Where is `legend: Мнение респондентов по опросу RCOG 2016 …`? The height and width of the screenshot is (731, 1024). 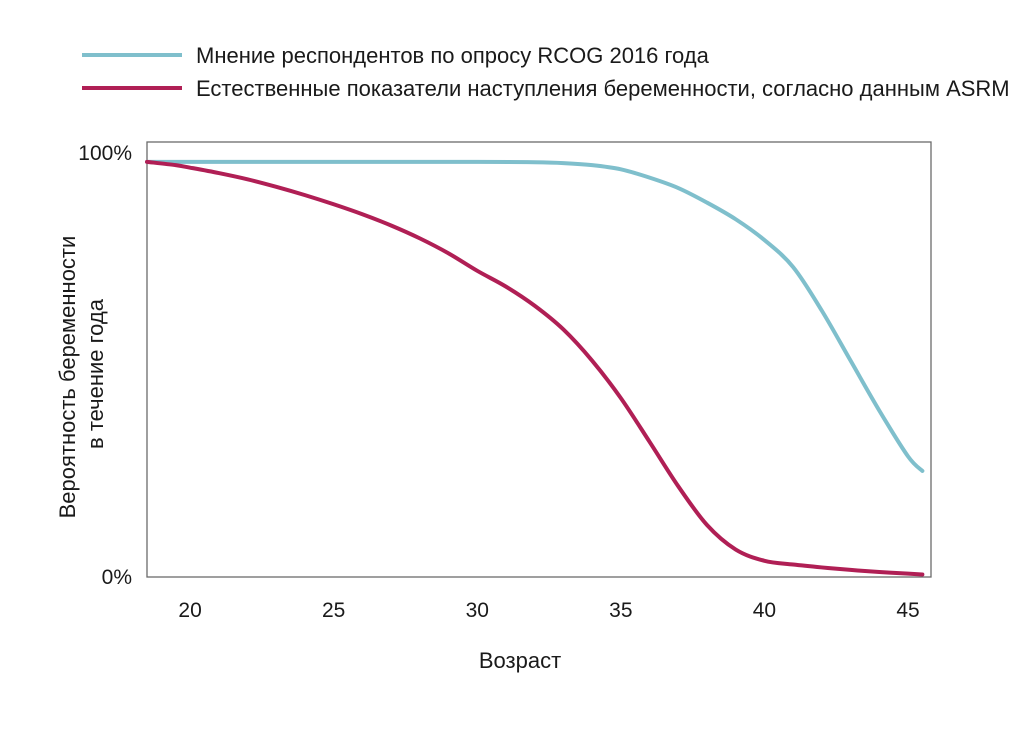 legend: Мнение респондентов по опросу RCOG 2016 … is located at coordinates (546, 72).